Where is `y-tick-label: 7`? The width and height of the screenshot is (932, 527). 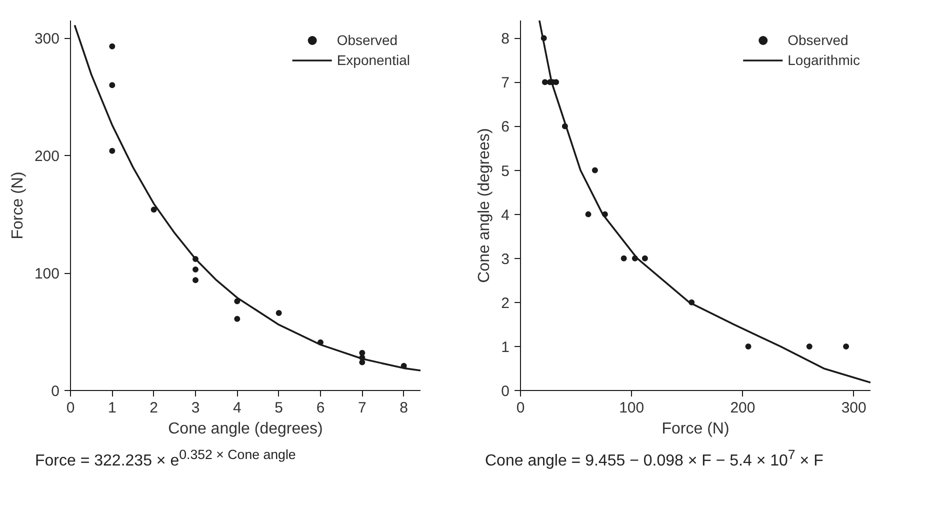
y-tick-label: 7 is located at coordinates (505, 83).